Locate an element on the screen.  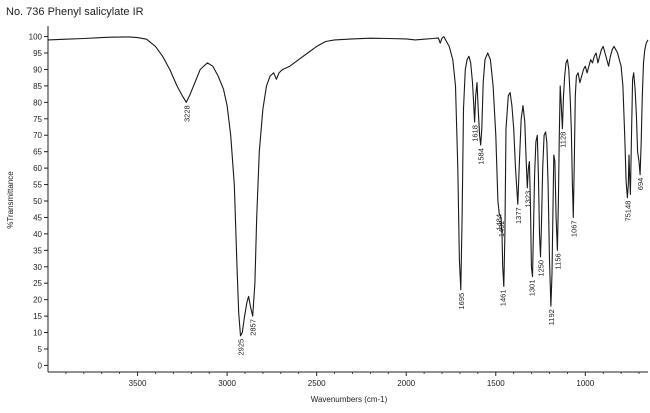
y-tick-label: 25 is located at coordinates (37, 283).